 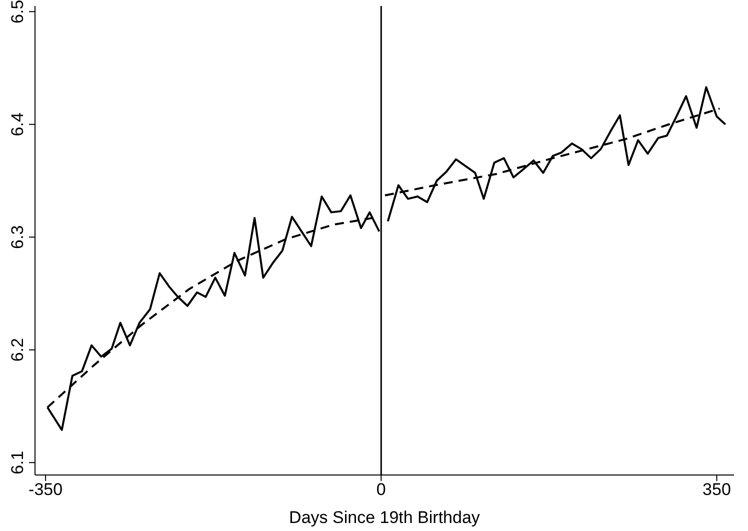 I want to click on y-tick-label: 6.3, so click(x=17, y=237).